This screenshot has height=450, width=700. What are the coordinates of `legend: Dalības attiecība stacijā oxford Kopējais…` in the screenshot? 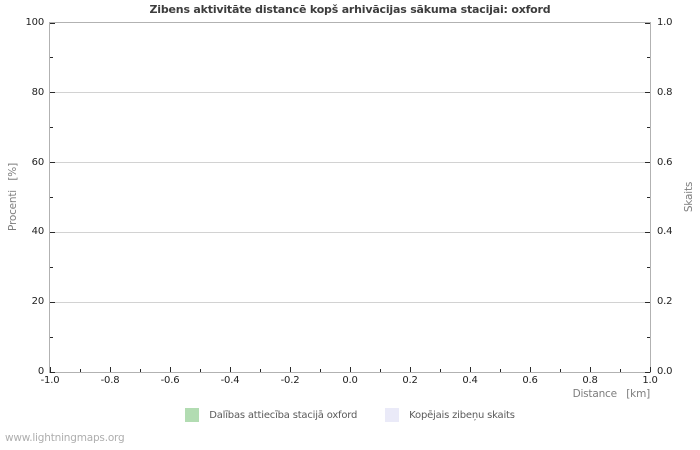 It's located at (350, 415).